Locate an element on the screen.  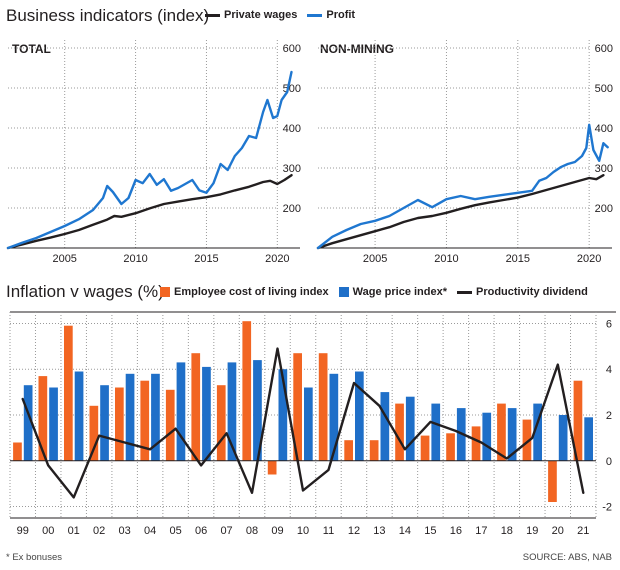
non-mining-y-tick-500: 500 is located at coordinates (604, 89).